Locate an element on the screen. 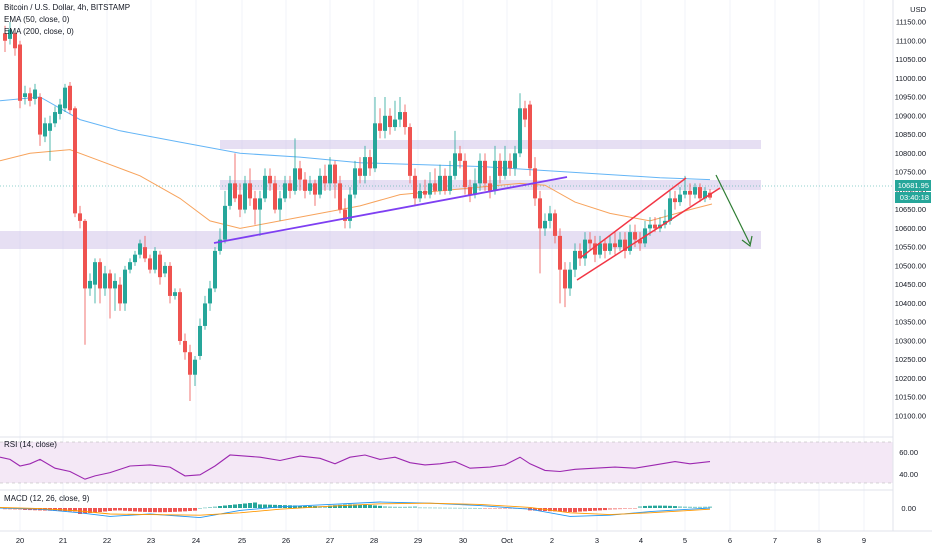 The image size is (932, 550). ema50-legend: EMA (50, close, 0) is located at coordinates (37, 19).